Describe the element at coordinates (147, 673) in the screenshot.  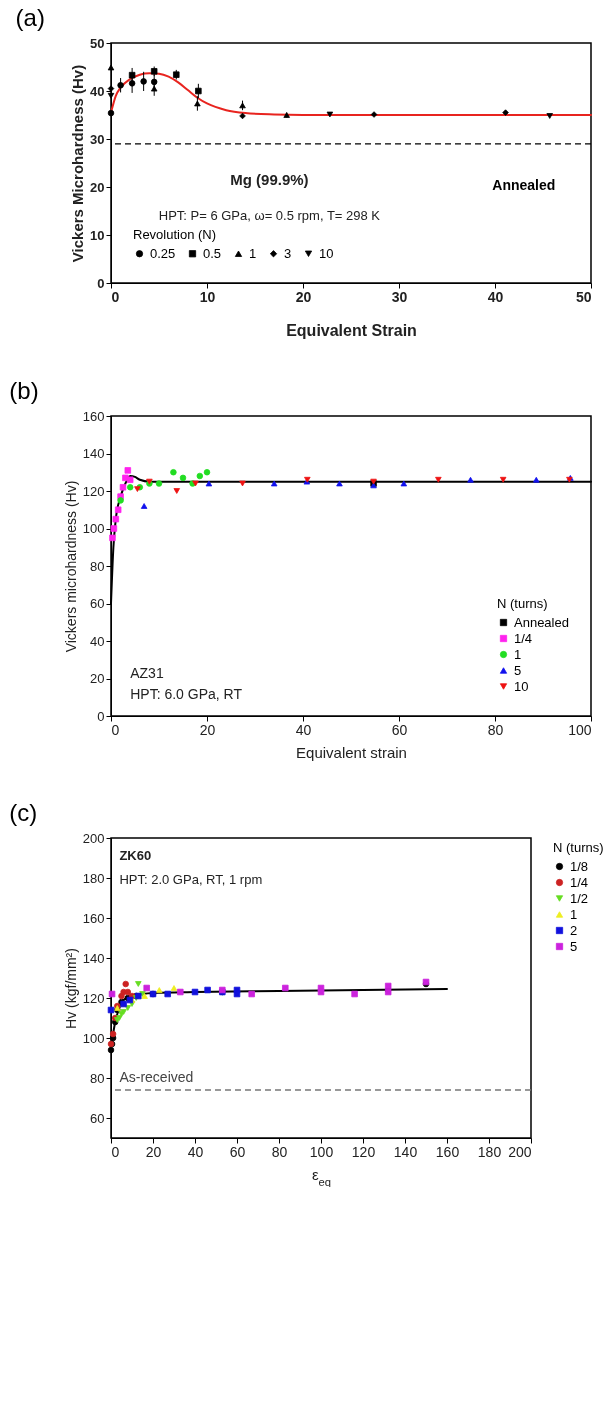
I see `annotation: AZ31` at that location.